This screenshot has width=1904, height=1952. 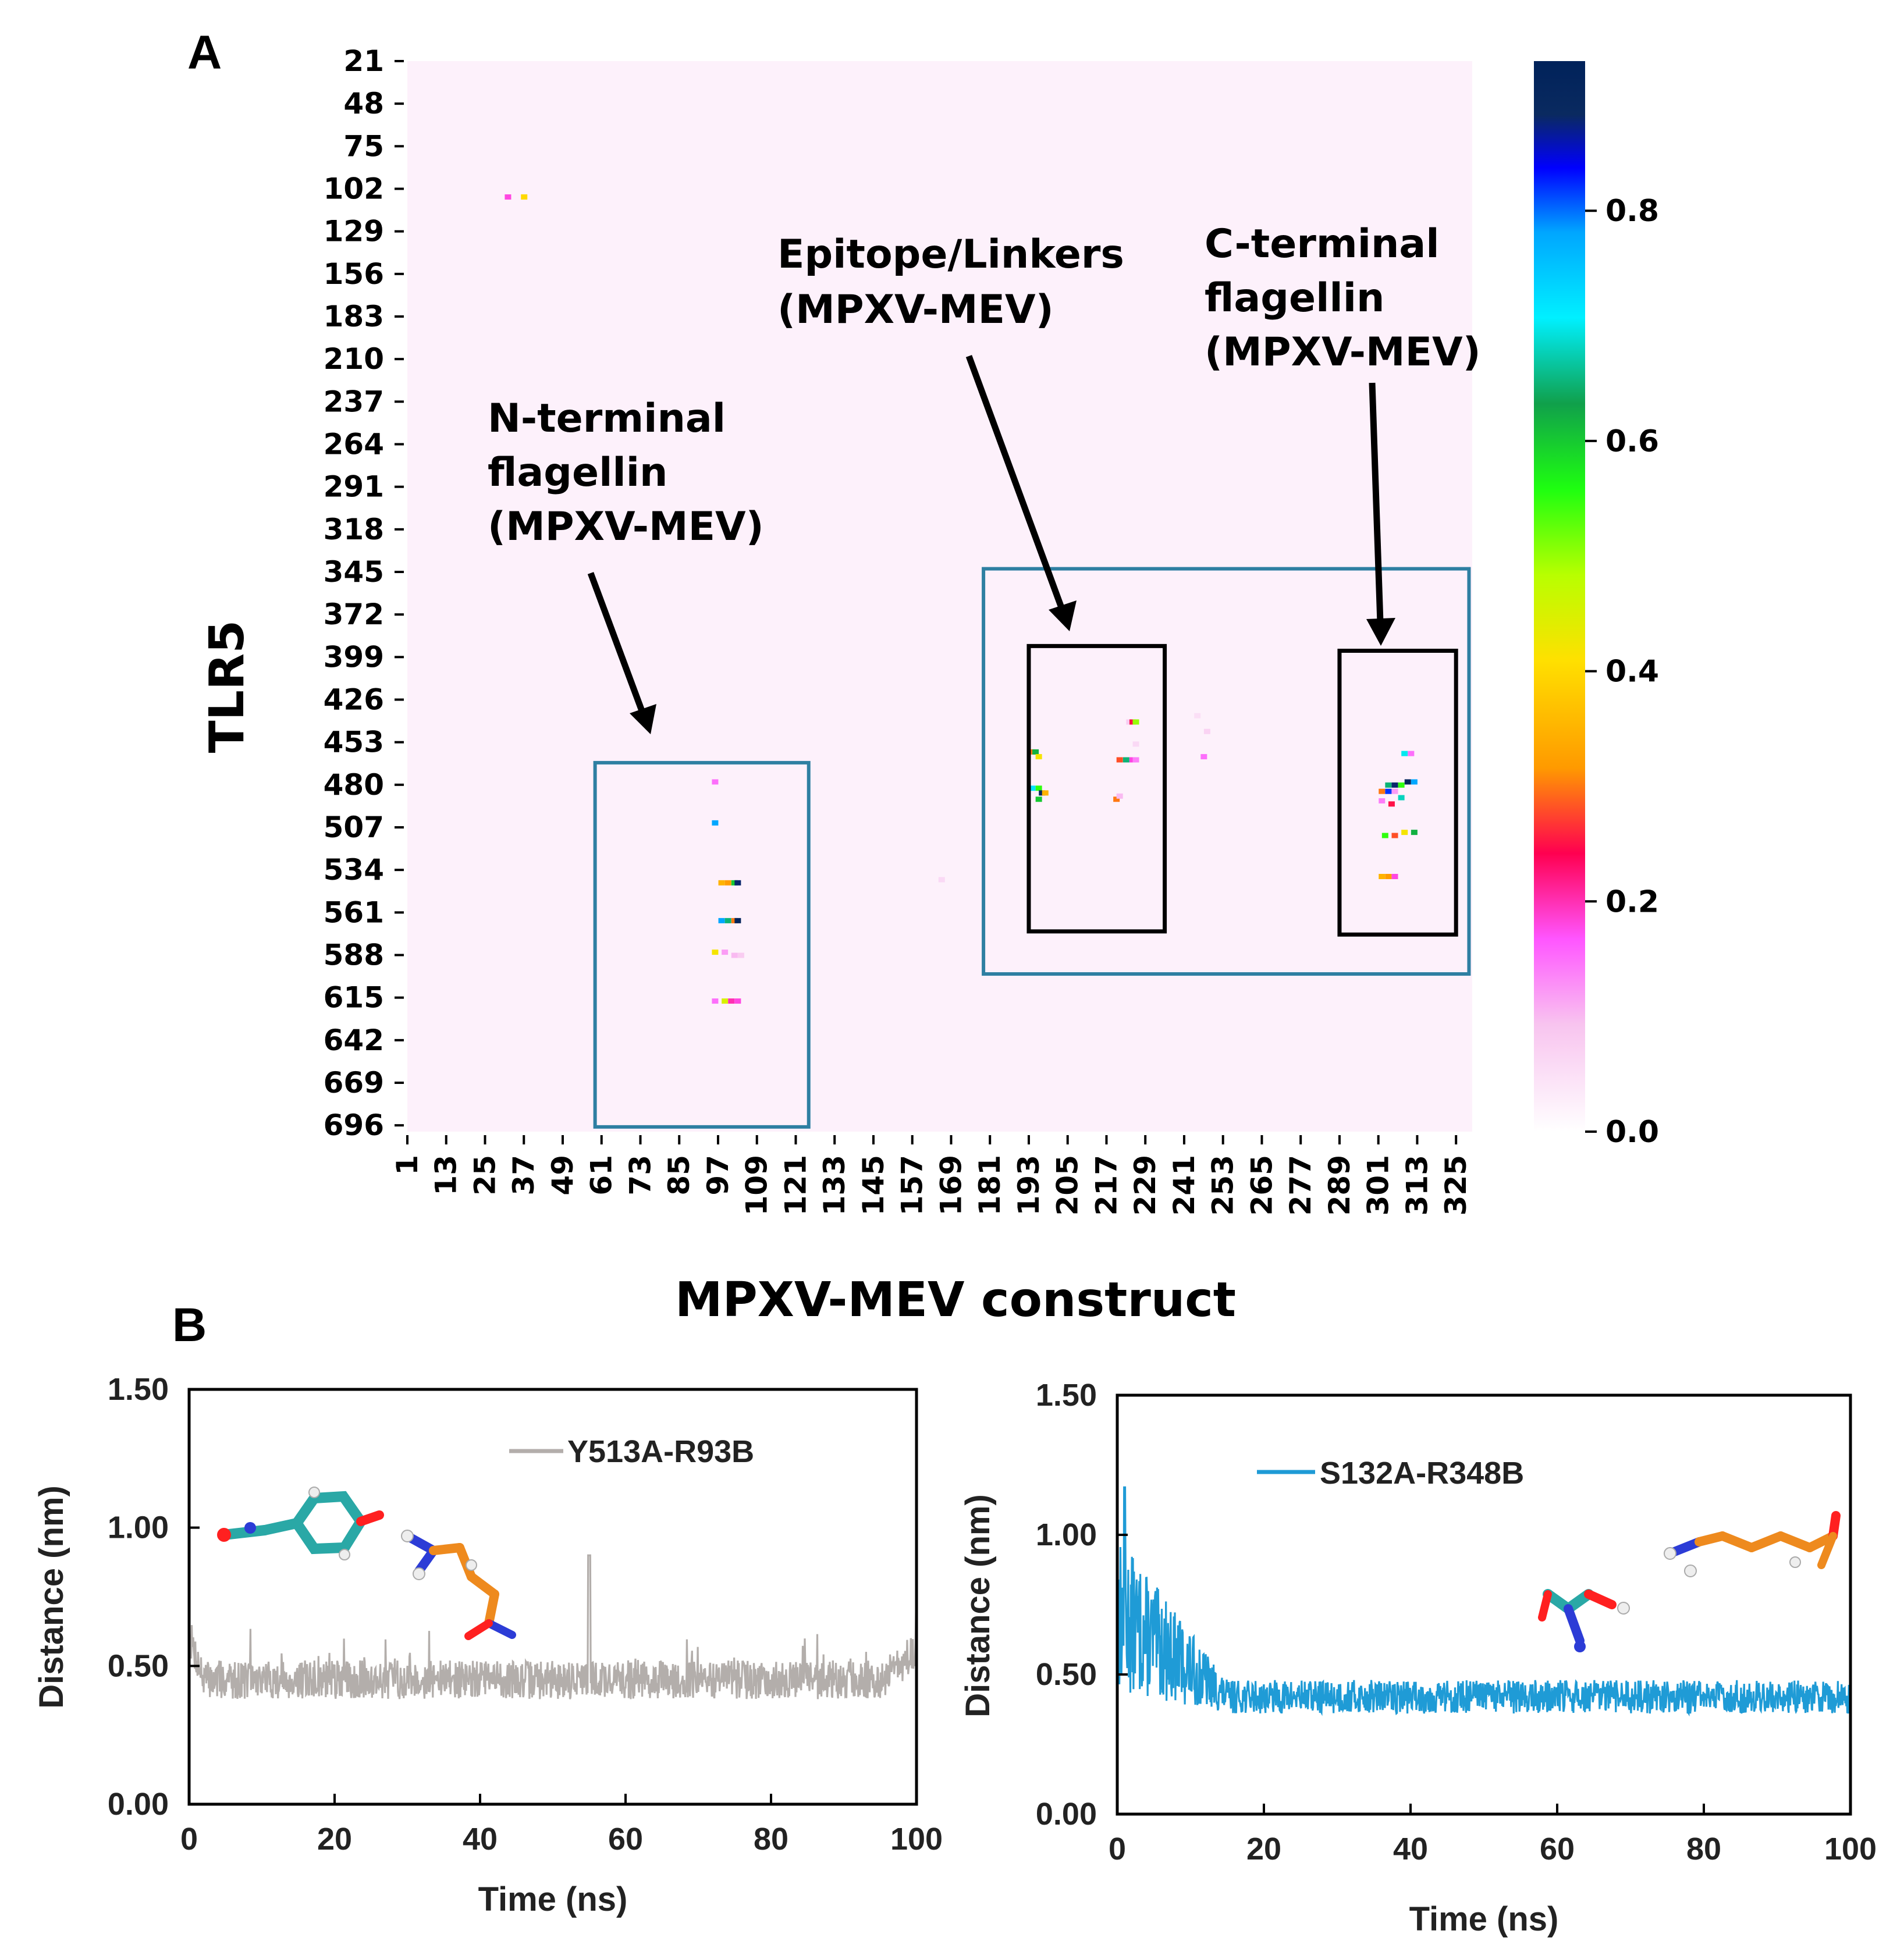 I want to click on x-tick-label: 253, so click(x=1223, y=1185).